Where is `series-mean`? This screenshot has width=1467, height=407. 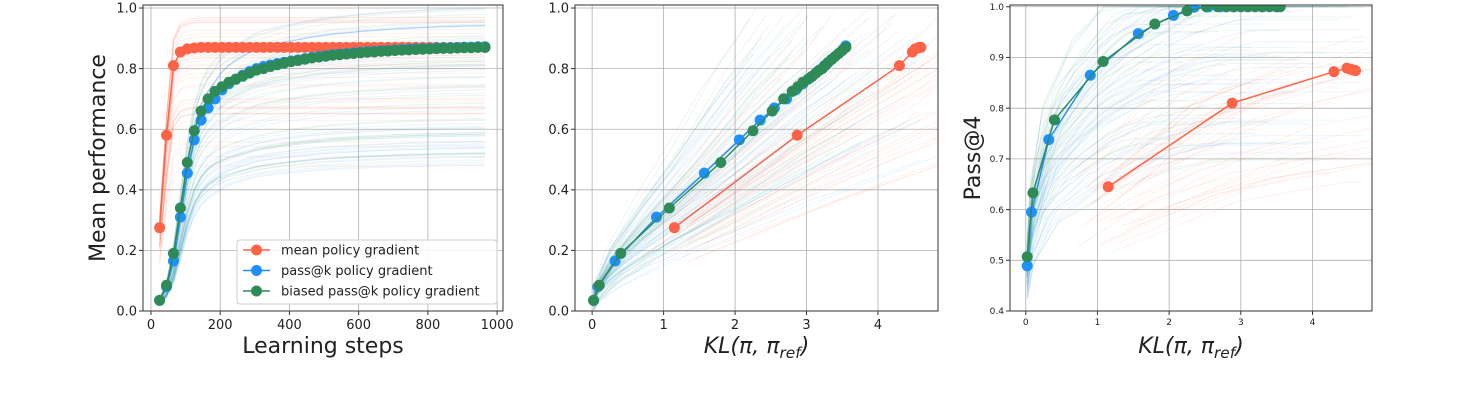
series-mean is located at coordinates (1232, 127).